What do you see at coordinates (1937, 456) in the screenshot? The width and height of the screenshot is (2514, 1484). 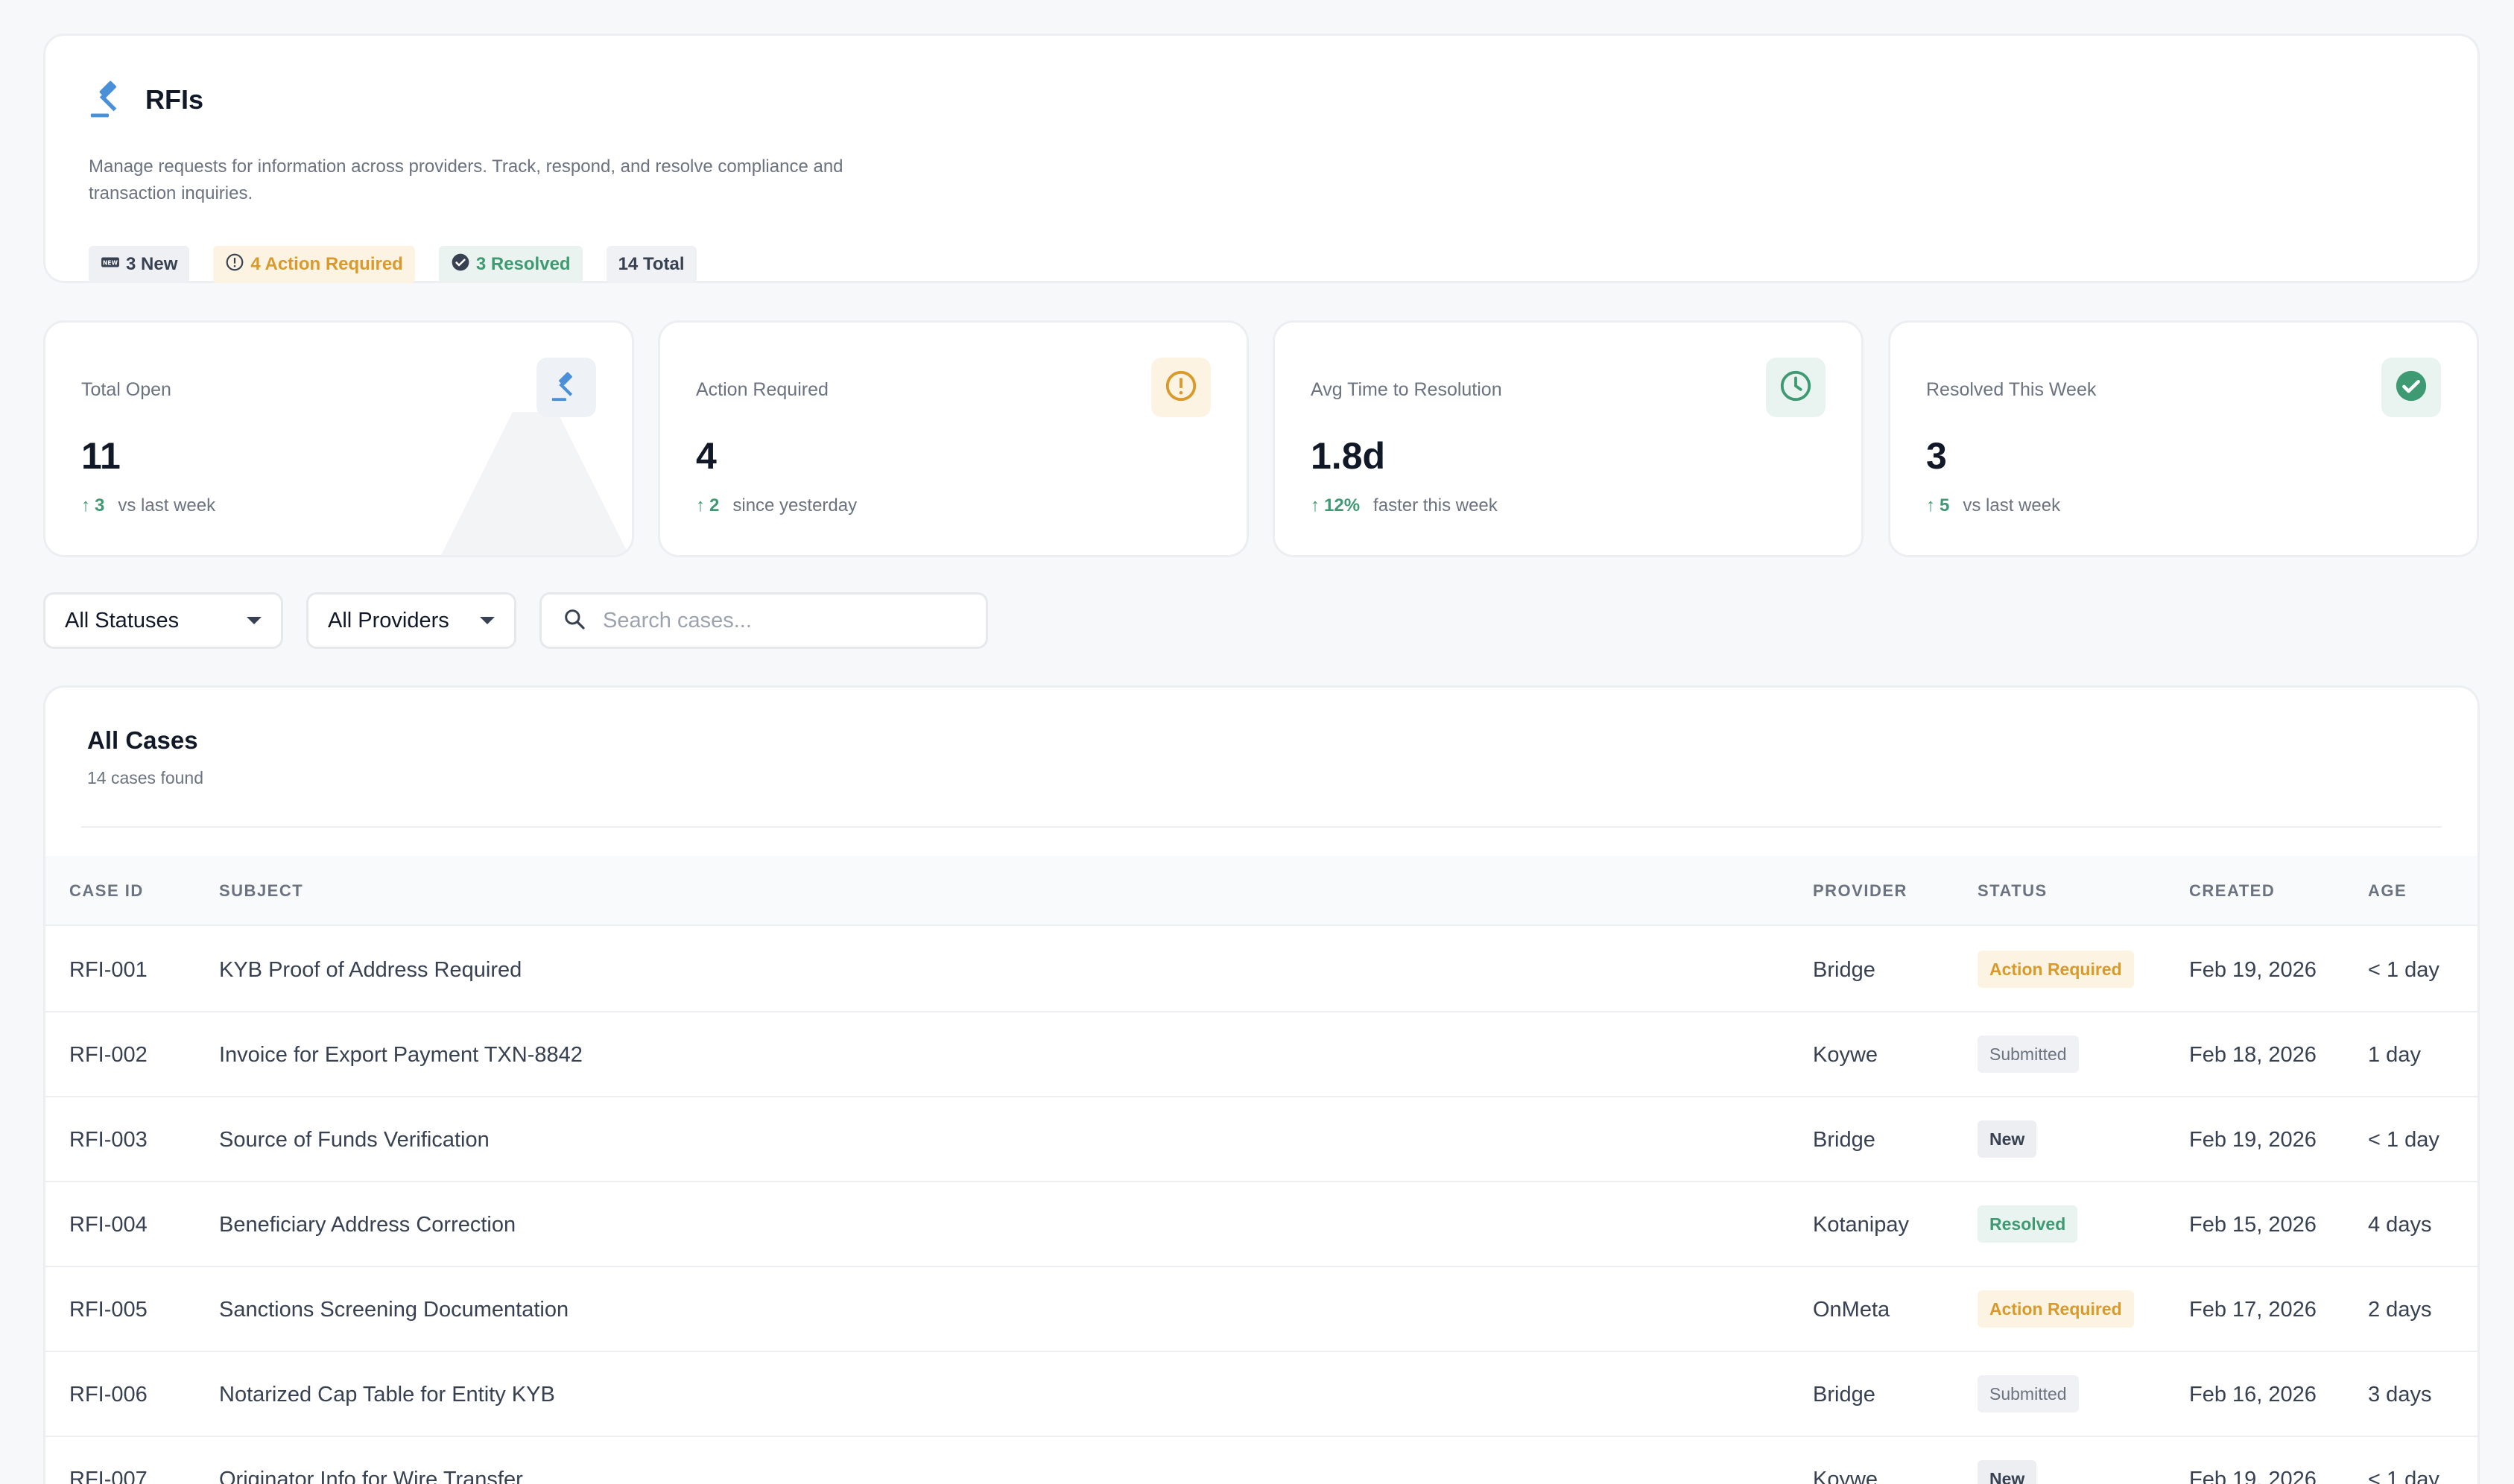 I see `stat-value: 3` at bounding box center [1937, 456].